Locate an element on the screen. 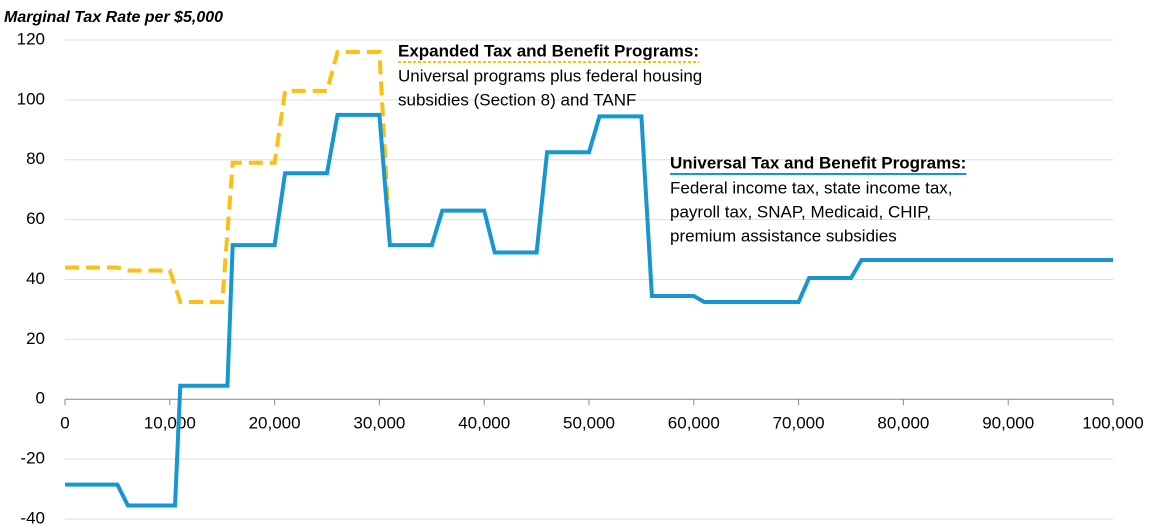  x-tick-label: 10,000 is located at coordinates (170, 423).